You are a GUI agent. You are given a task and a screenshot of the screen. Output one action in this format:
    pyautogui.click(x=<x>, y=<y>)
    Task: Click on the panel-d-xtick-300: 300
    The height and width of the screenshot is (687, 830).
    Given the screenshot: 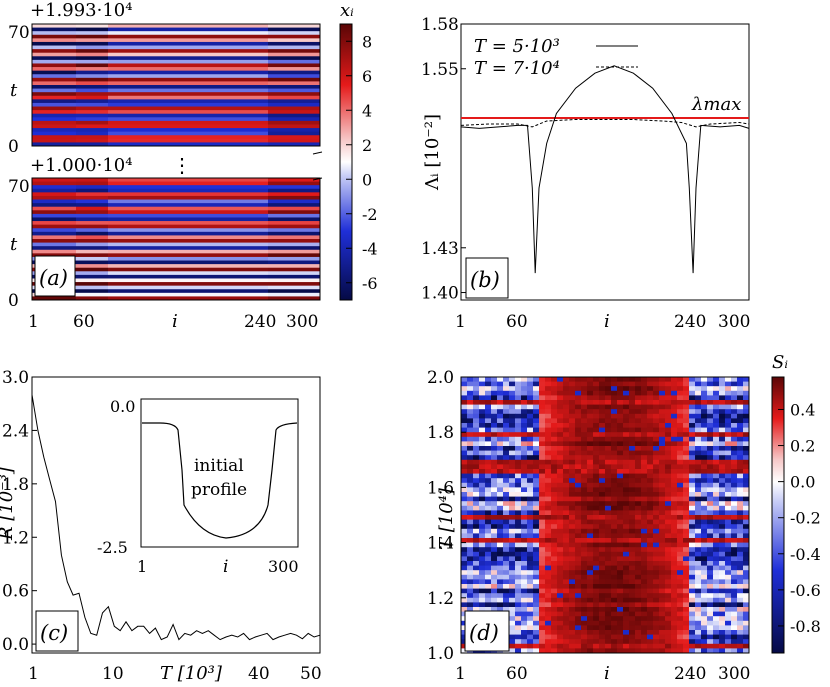 What is the action you would take?
    pyautogui.click(x=734, y=674)
    